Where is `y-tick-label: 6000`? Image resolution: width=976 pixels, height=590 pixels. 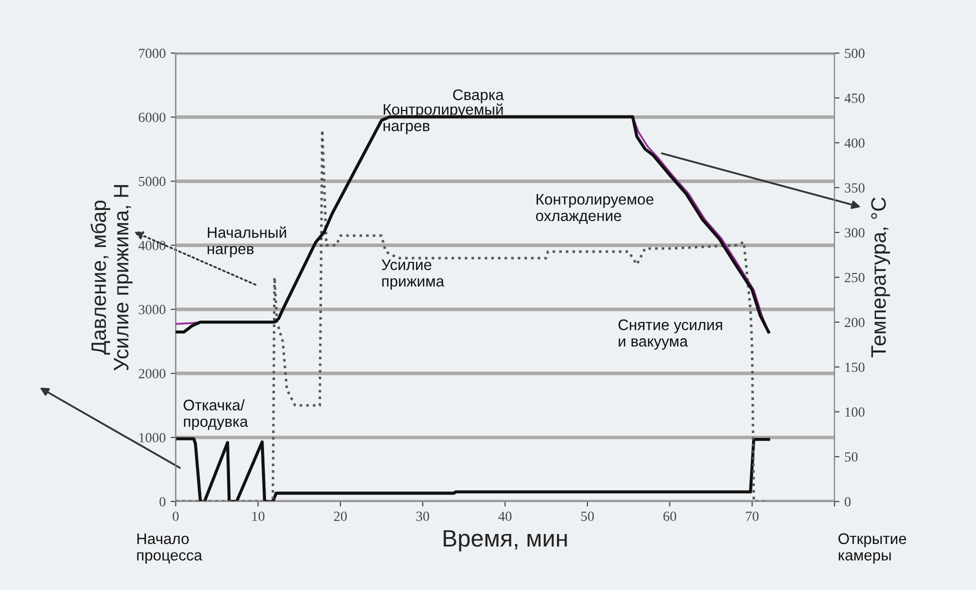
y-tick-label: 6000 is located at coordinates (152, 117).